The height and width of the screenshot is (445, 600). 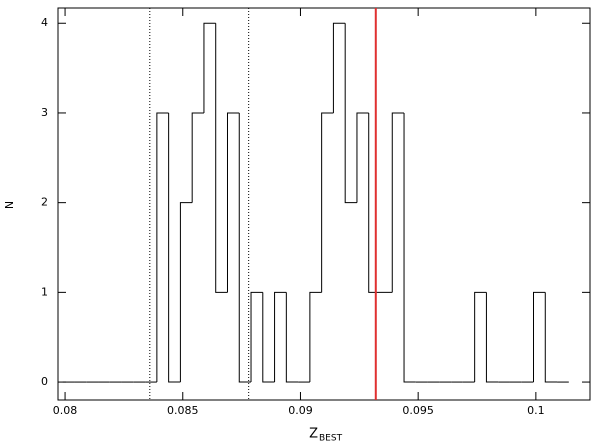 What do you see at coordinates (300, 410) in the screenshot?
I see `x-tick-label: 0.09` at bounding box center [300, 410].